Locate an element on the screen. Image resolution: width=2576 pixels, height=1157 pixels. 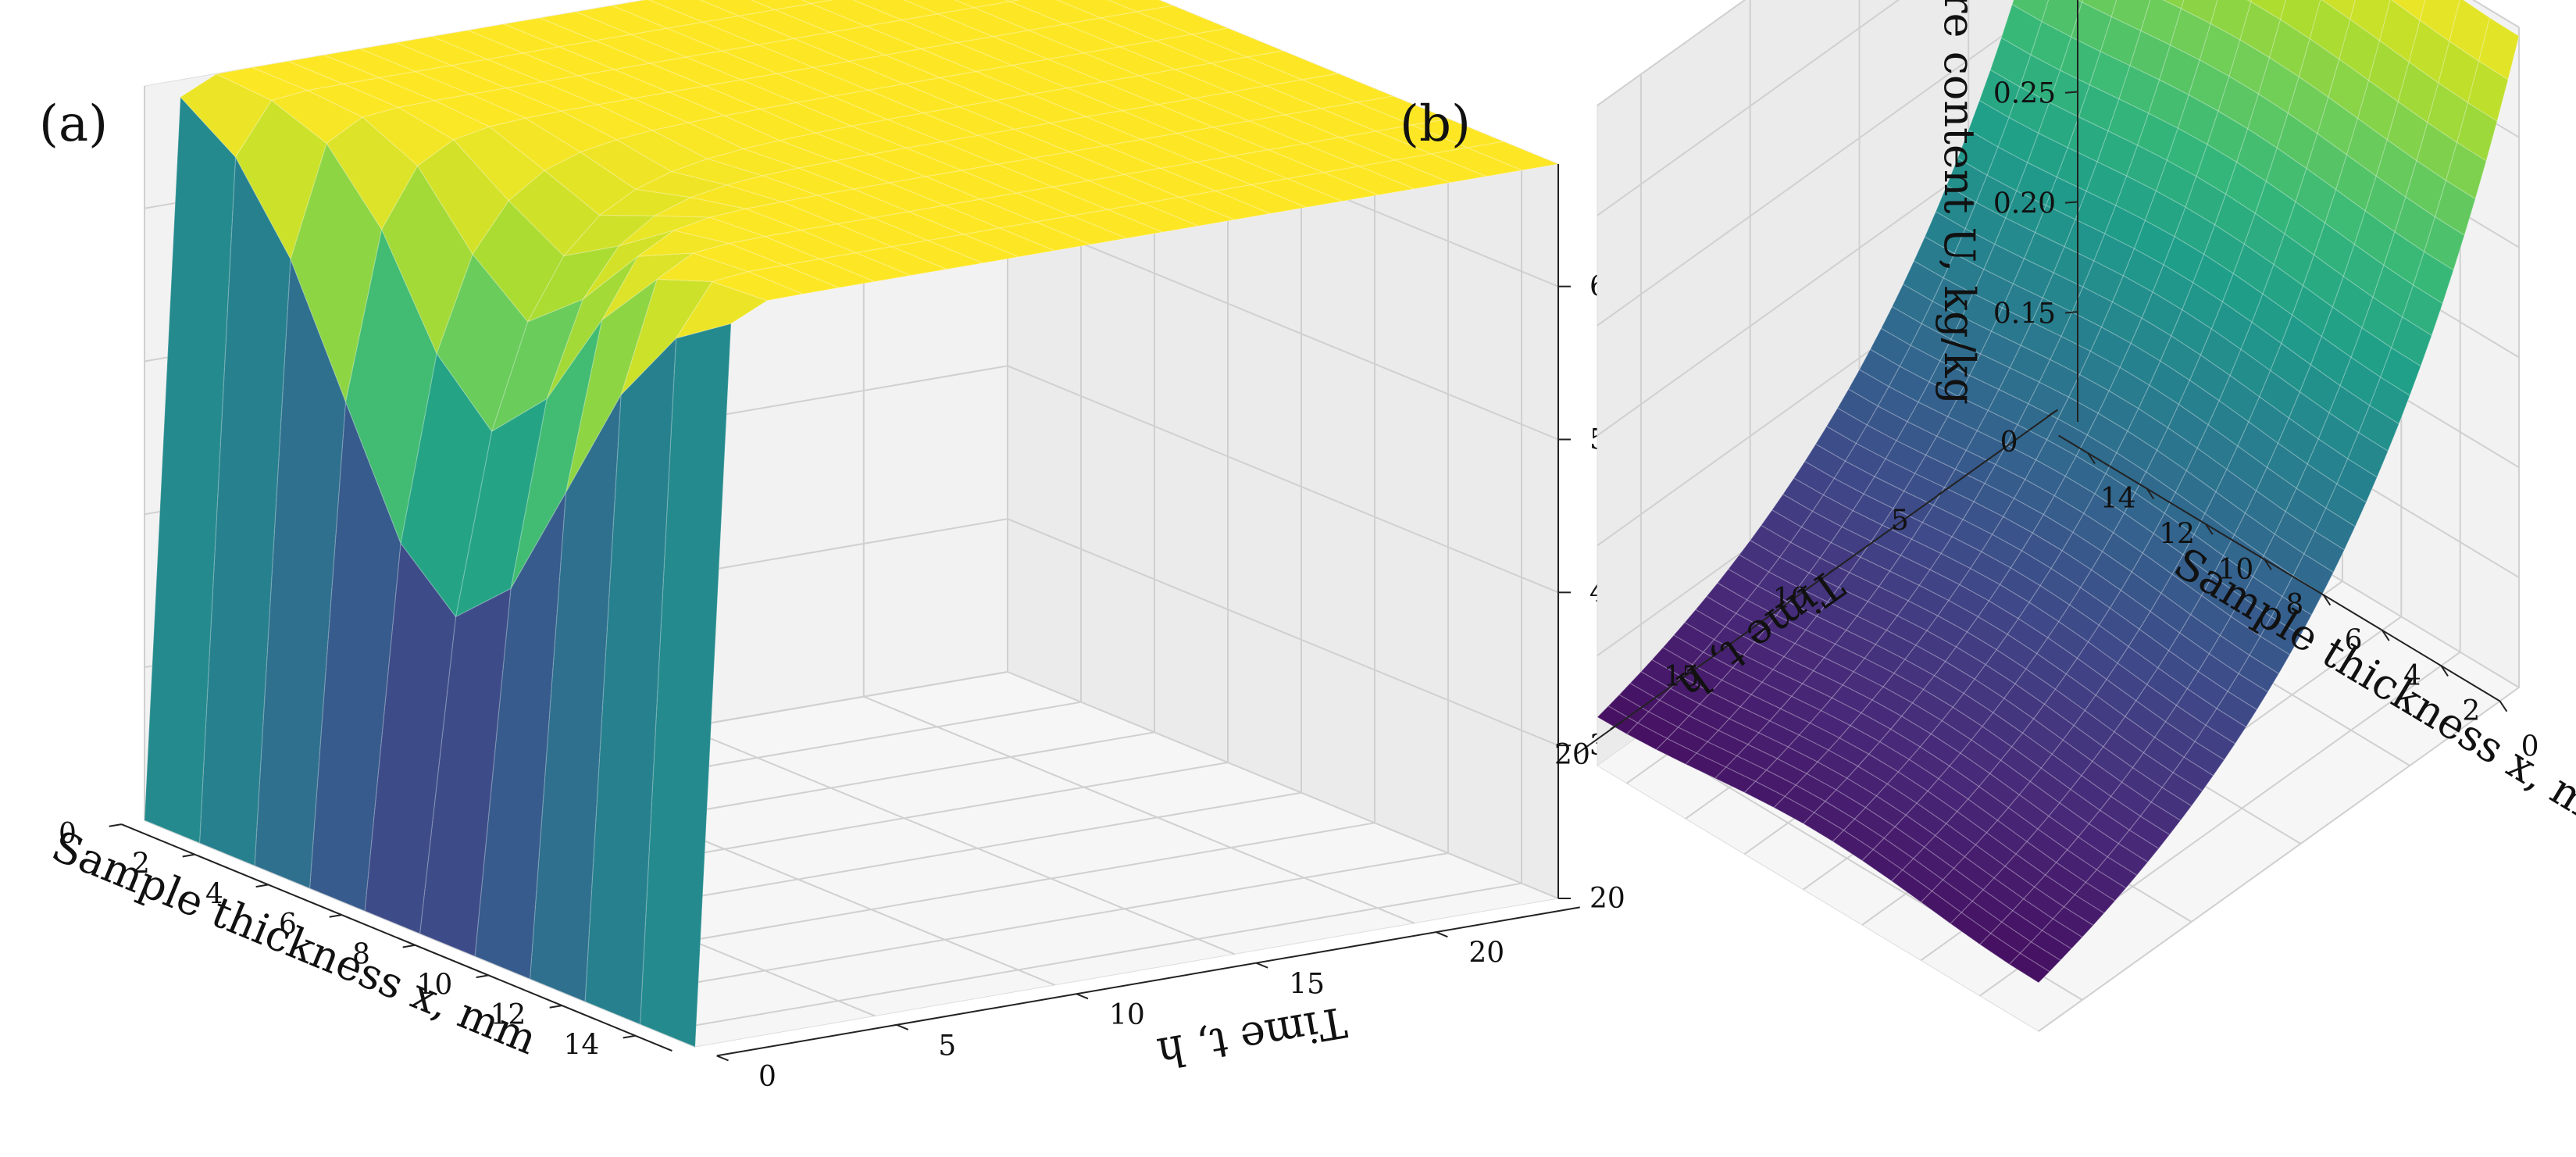
b-xaxis-tick-label: 2 is located at coordinates (2471, 711).